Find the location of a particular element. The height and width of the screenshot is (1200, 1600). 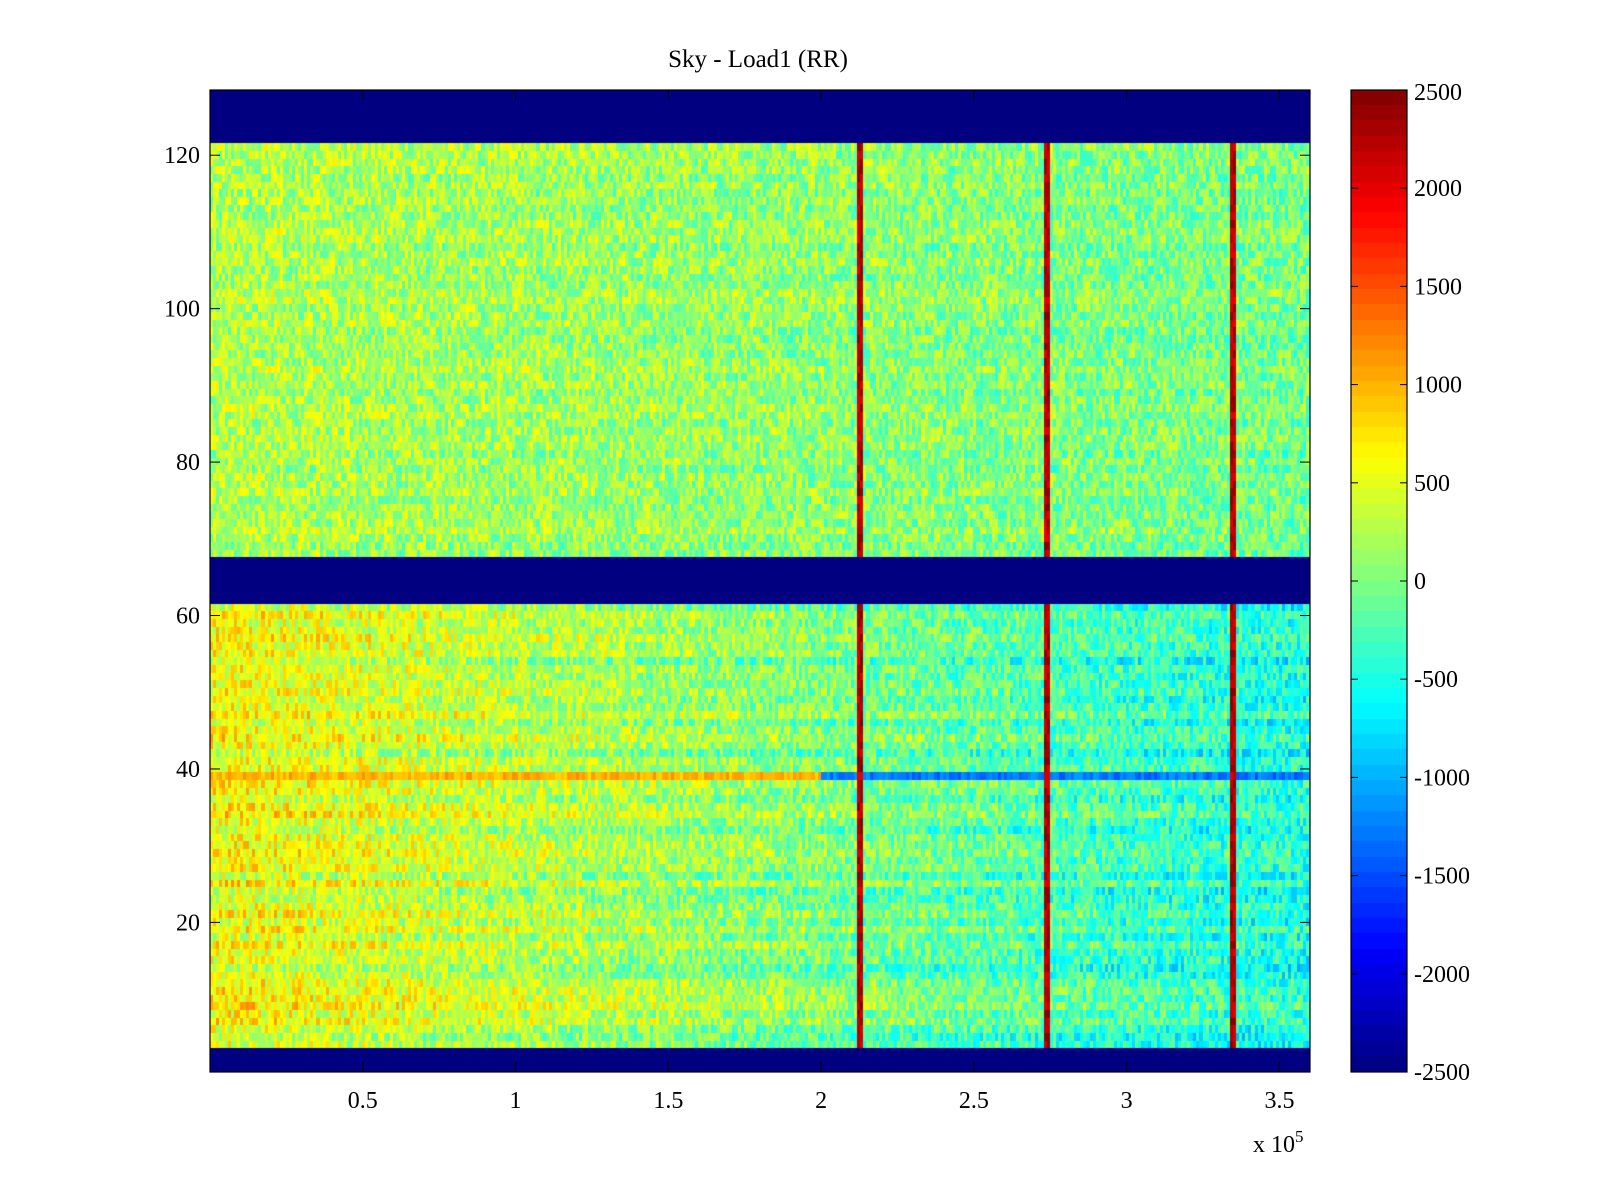

colorbar-gradient is located at coordinates (1379, 581).